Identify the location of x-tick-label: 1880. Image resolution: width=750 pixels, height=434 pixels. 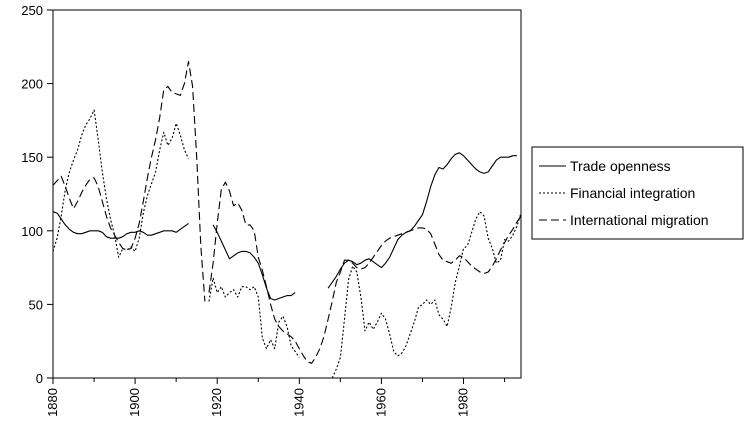
(52, 402).